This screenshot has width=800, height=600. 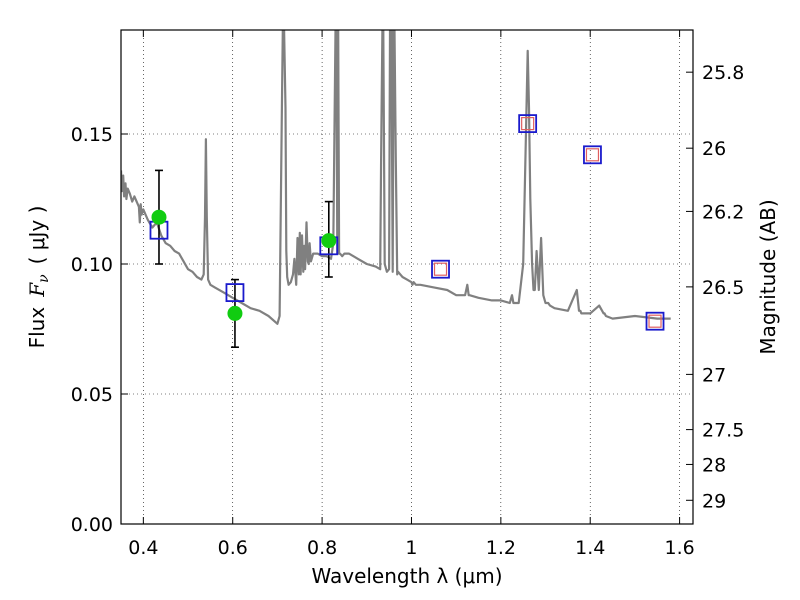 What do you see at coordinates (590, 548) in the screenshot?
I see `x-tick-label: 1.4` at bounding box center [590, 548].